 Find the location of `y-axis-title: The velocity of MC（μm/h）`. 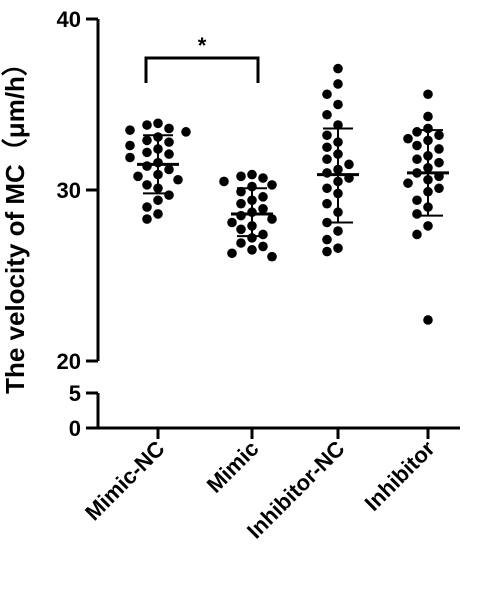

y-axis-title: The velocity of MC（μm/h） is located at coordinates (15, 222).